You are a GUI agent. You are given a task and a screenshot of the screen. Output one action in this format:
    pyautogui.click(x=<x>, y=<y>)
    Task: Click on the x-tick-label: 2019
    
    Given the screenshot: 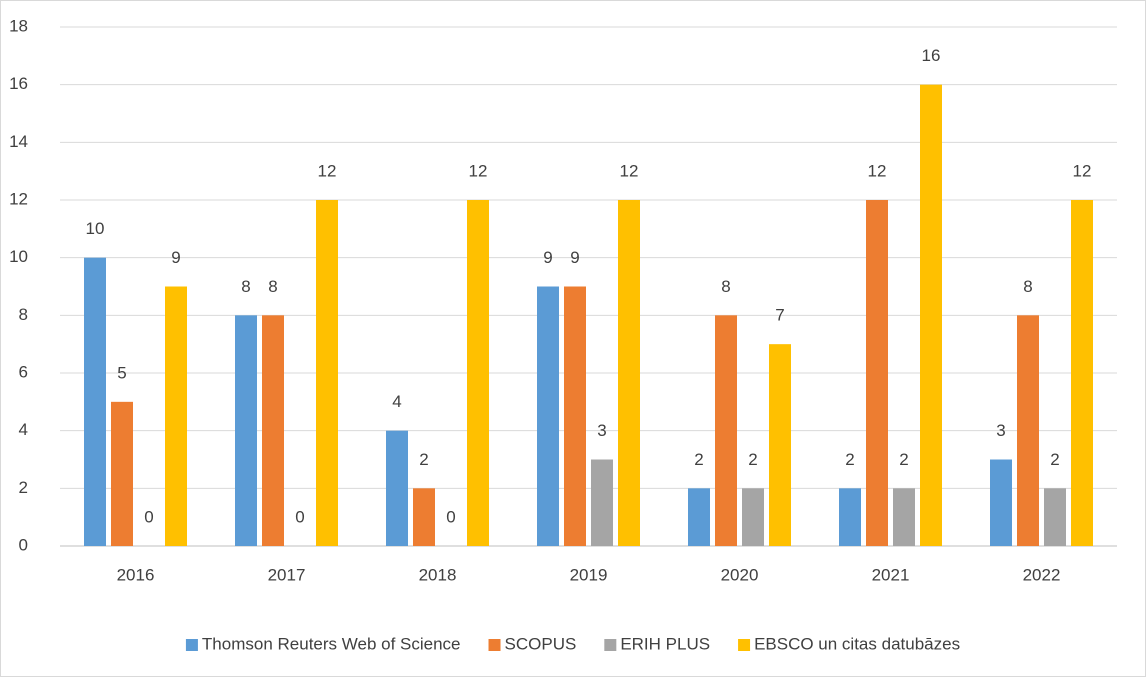 What is the action you would take?
    pyautogui.click(x=589, y=574)
    